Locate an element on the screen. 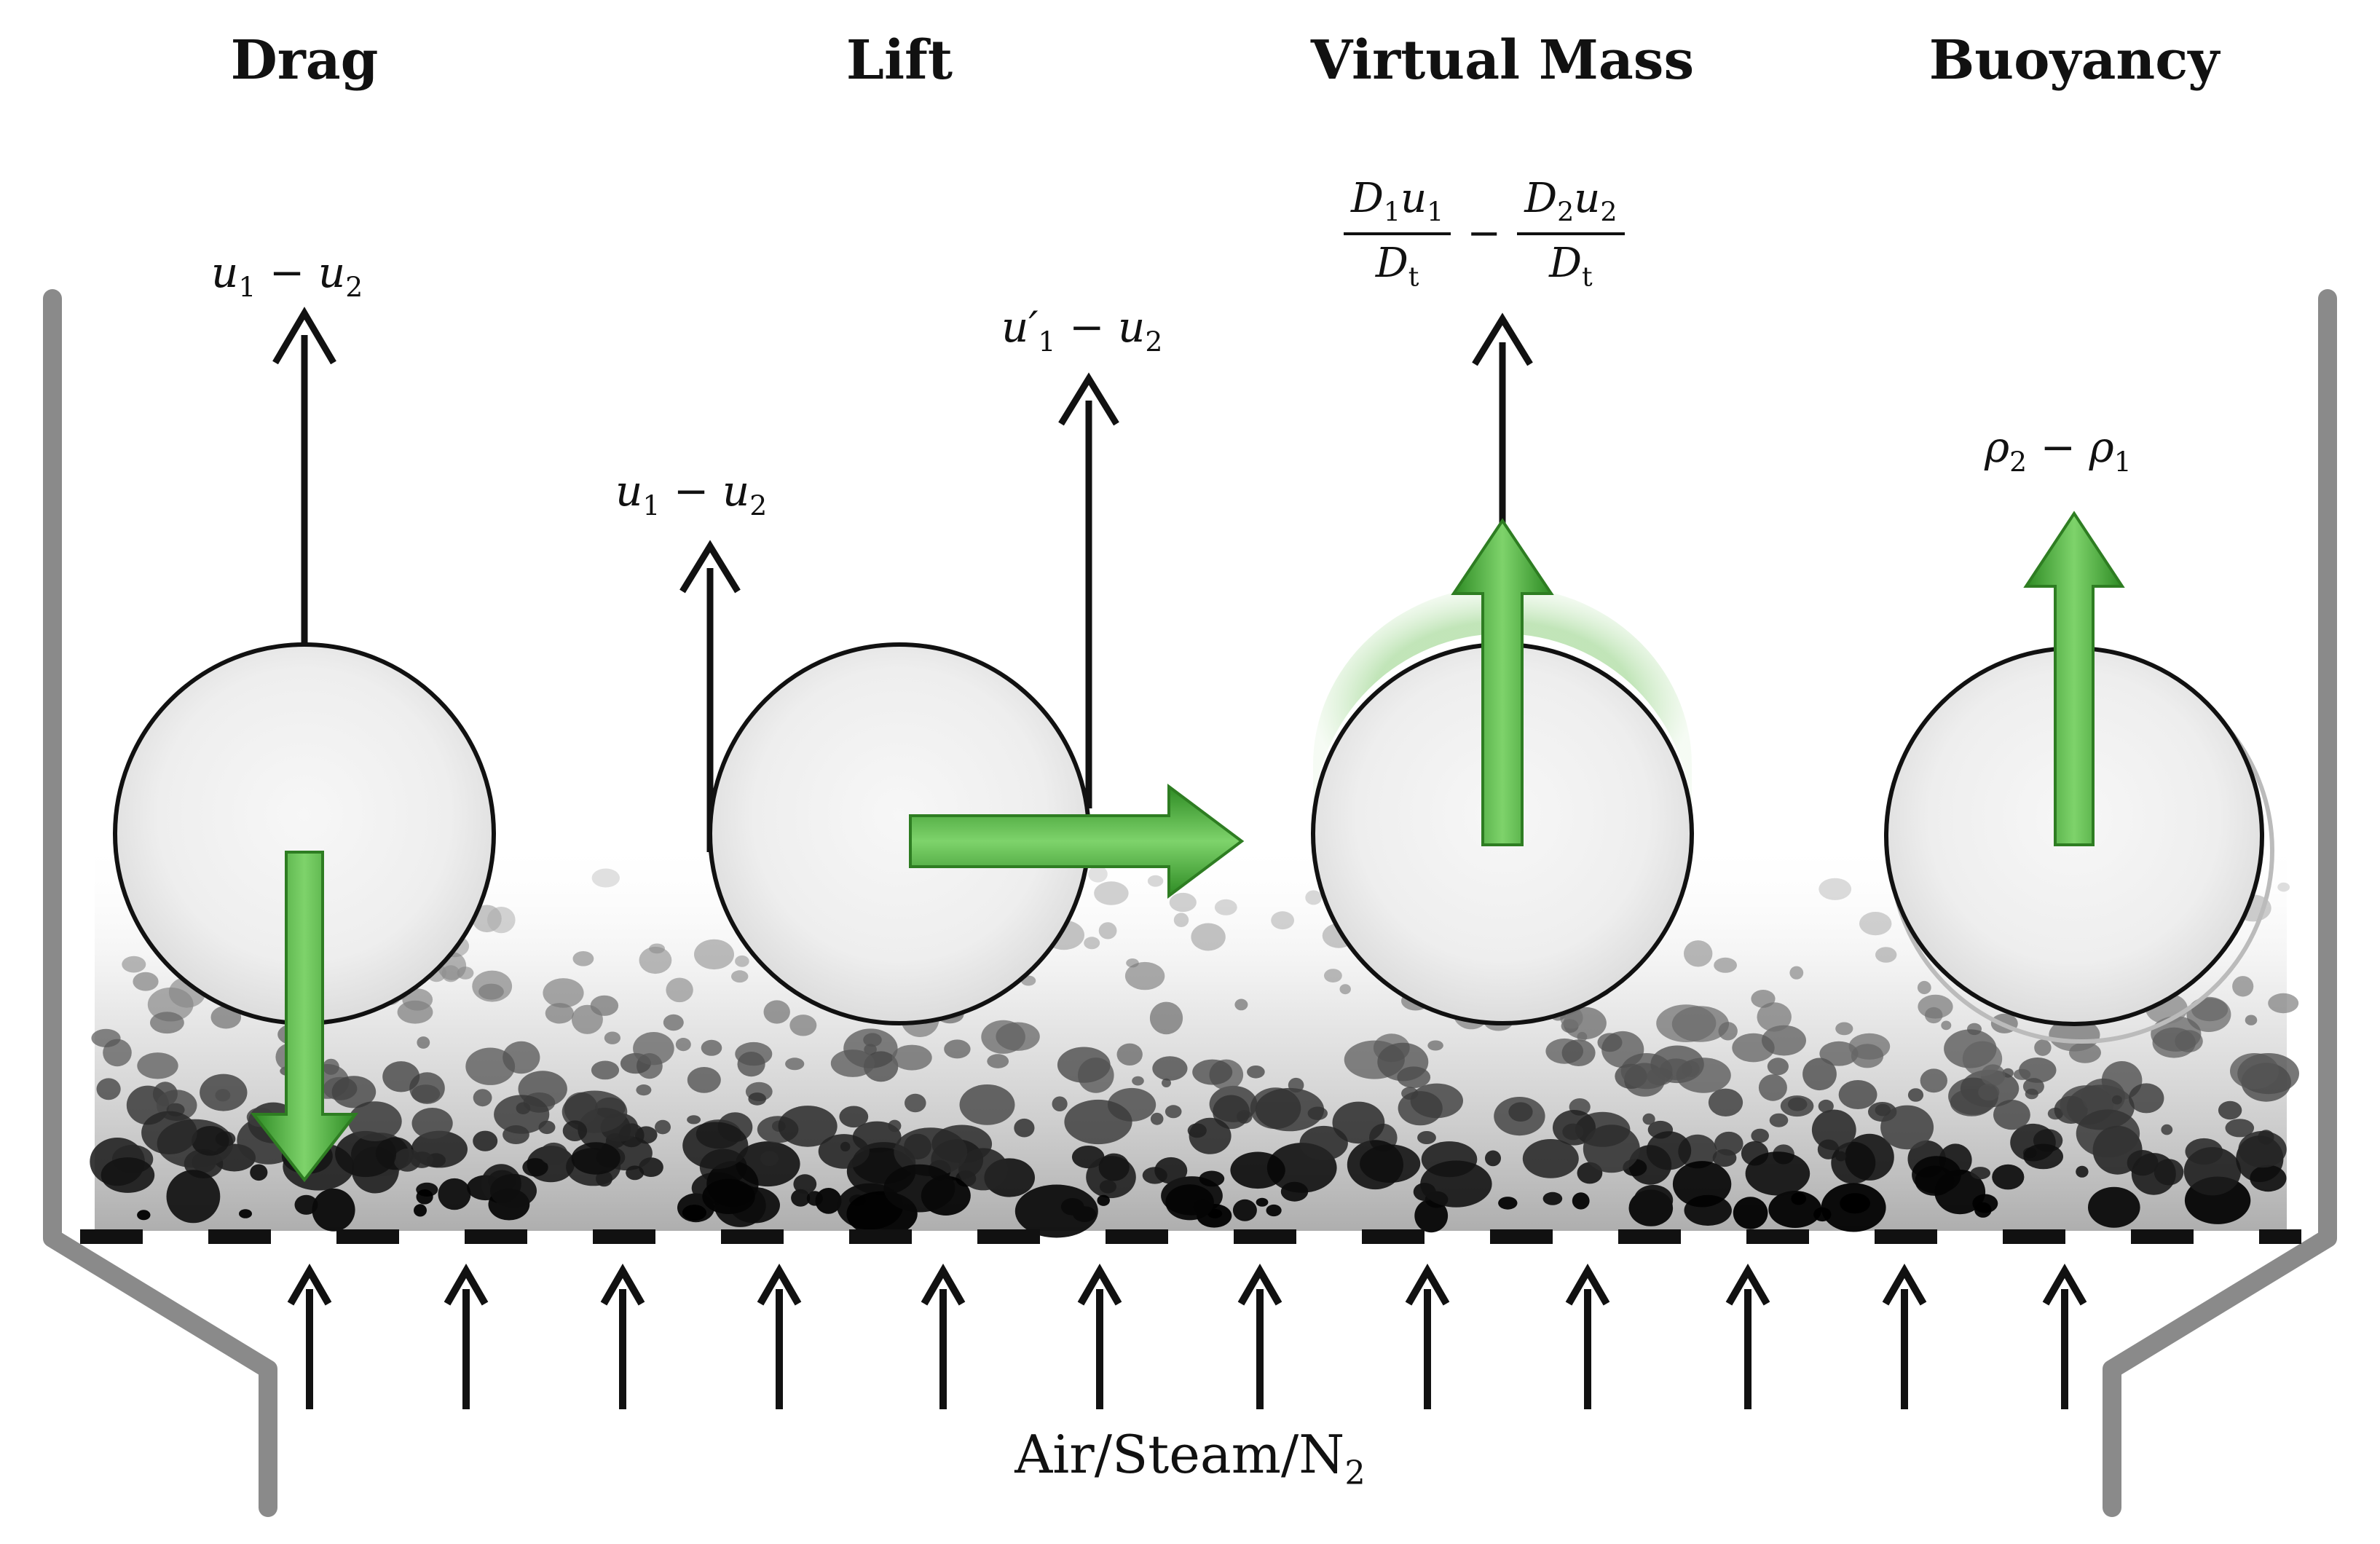 The width and height of the screenshot is (2380, 1544). lift-fluctuation-label: u′1 − u2 is located at coordinates (1082, 330).